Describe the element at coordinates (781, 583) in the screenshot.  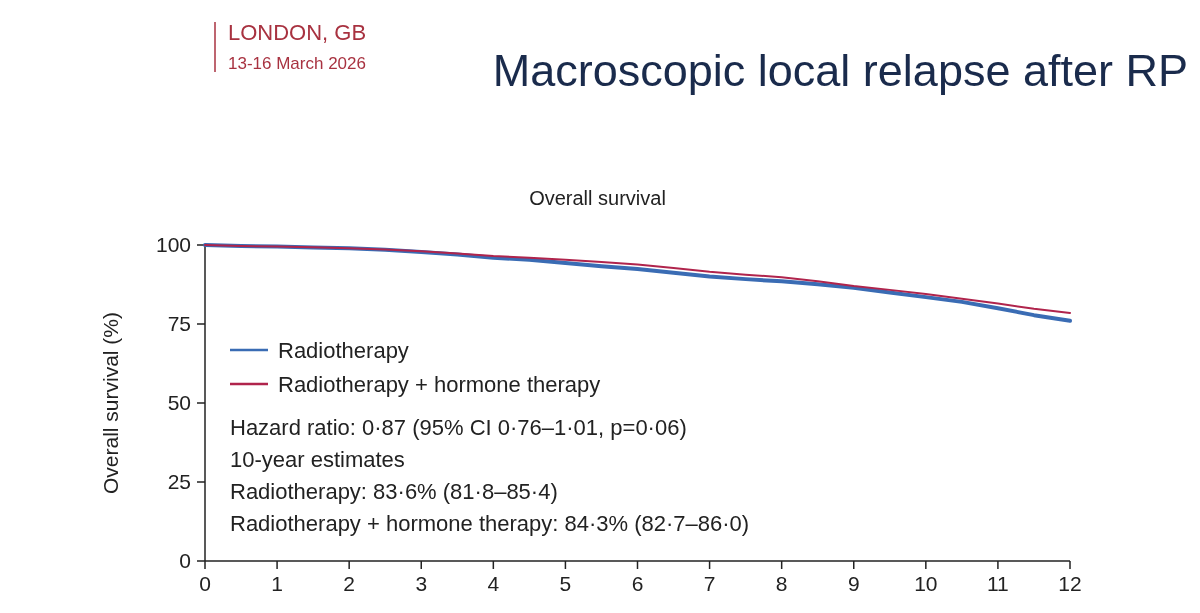
I see `x-tick-label: 8` at that location.